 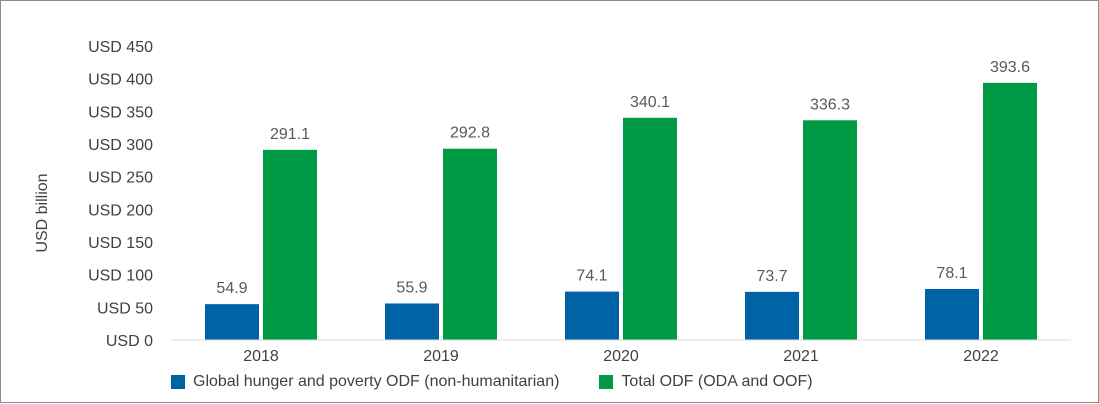 What do you see at coordinates (830, 104) in the screenshot?
I see `data-label: 336.3` at bounding box center [830, 104].